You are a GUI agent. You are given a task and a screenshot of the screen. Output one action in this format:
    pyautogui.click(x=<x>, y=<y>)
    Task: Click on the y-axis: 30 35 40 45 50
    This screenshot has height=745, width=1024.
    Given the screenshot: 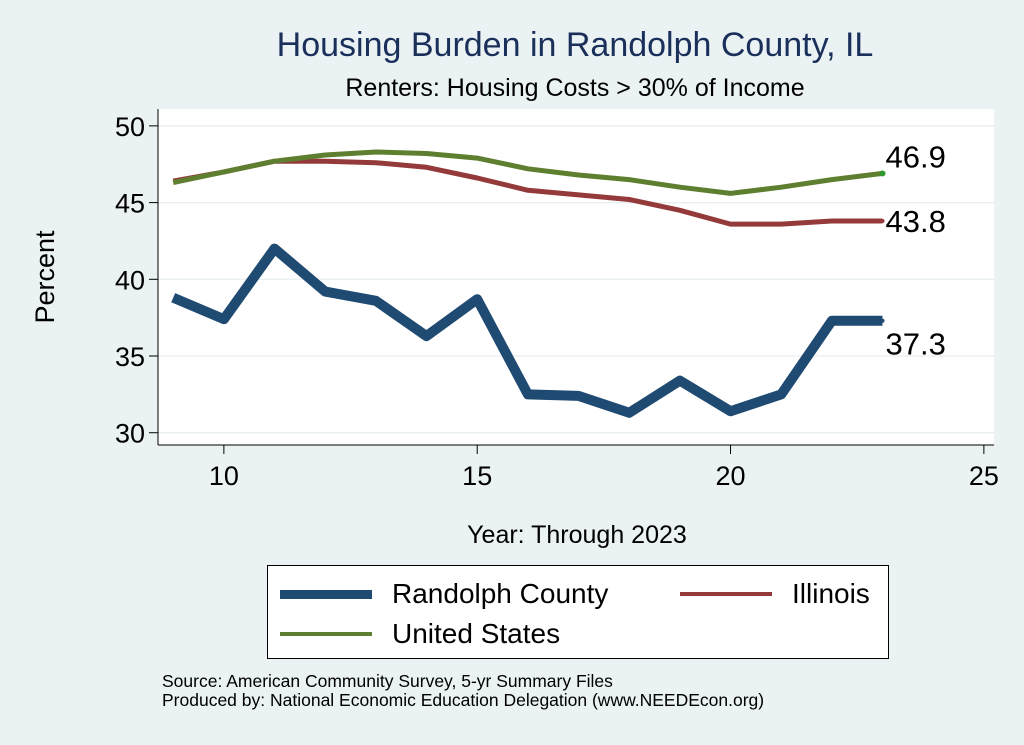 What is the action you would take?
    pyautogui.click(x=136, y=280)
    